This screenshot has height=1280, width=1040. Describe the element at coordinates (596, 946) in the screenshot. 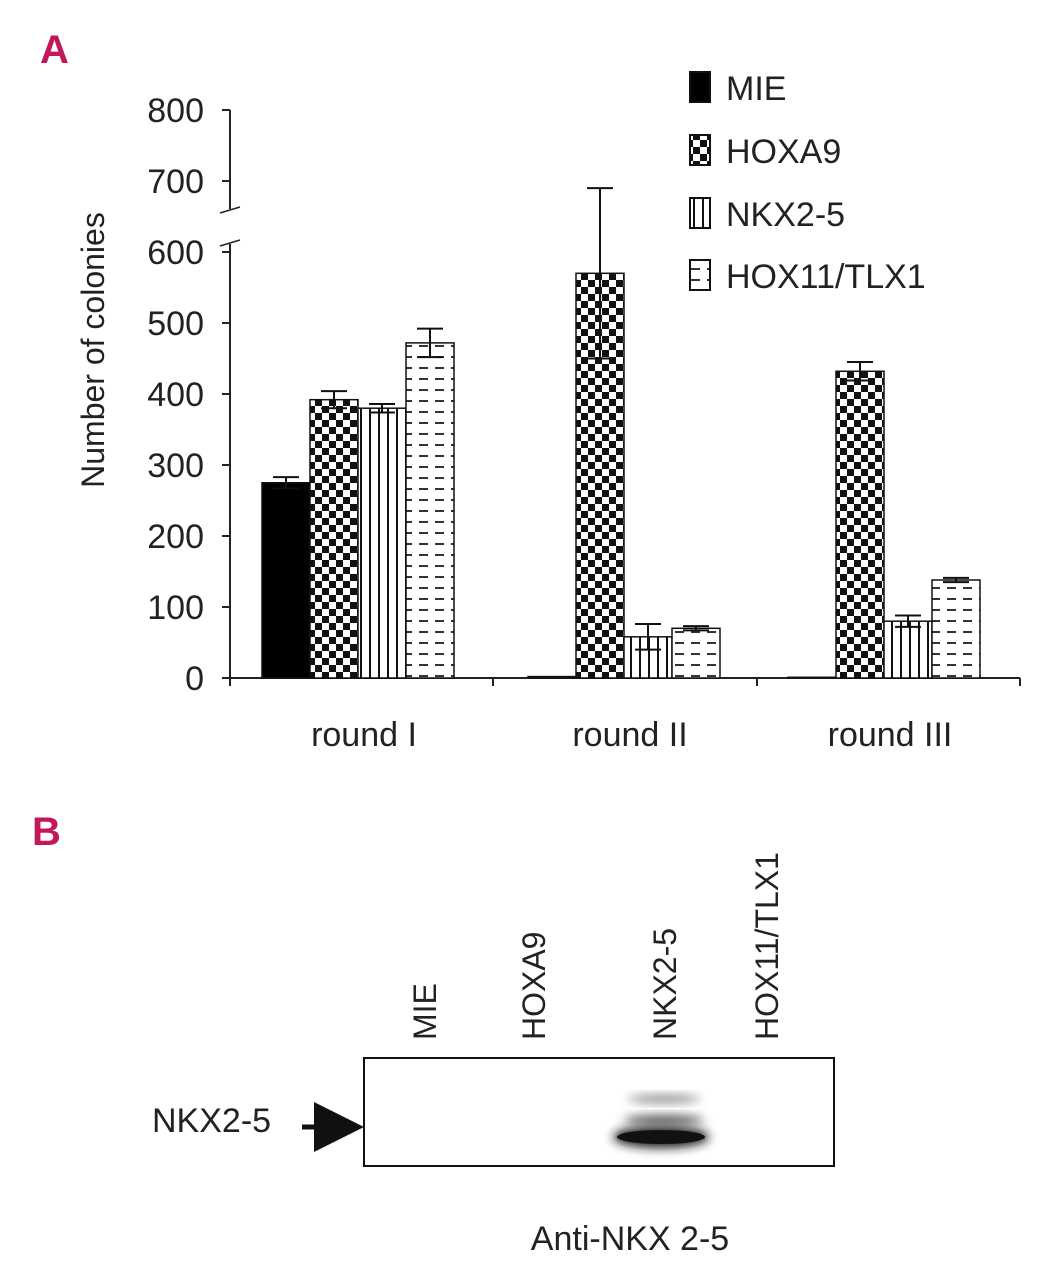

I see `lane-labels: MIE HOXA9 NKX2-5 HOX11/TLX1` at that location.